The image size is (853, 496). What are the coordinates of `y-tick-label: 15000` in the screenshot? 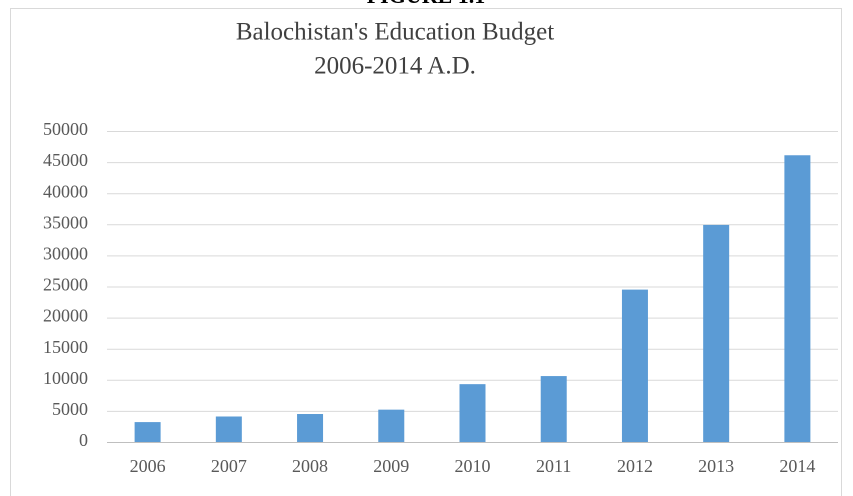 It's located at (65, 347).